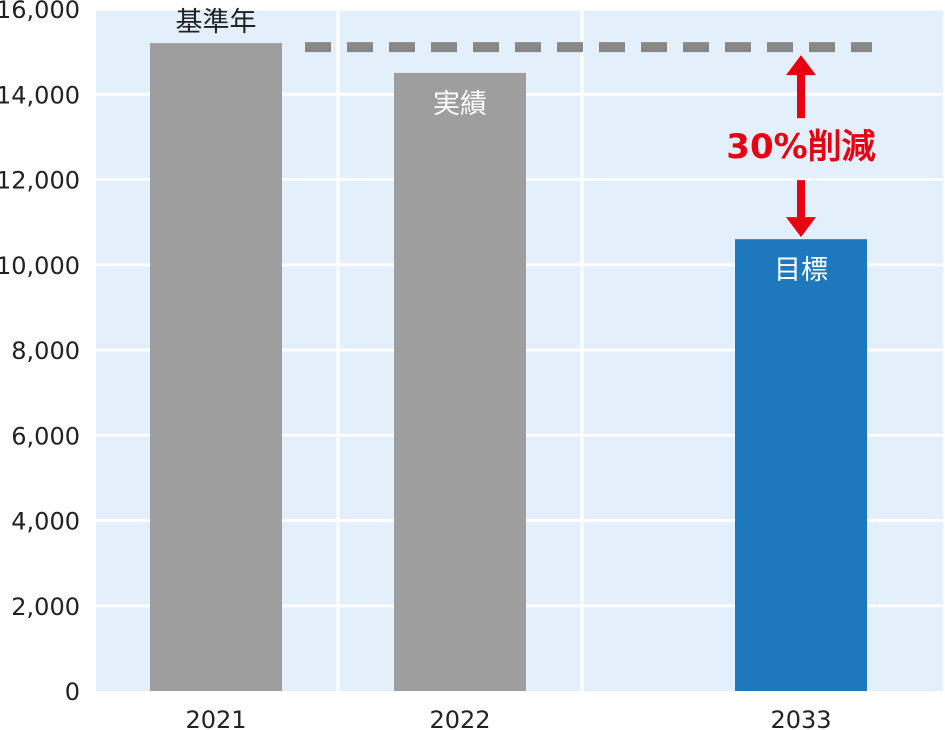 The height and width of the screenshot is (730, 945). Describe the element at coordinates (45, 436) in the screenshot. I see `y-tick-label: 6,000` at that location.